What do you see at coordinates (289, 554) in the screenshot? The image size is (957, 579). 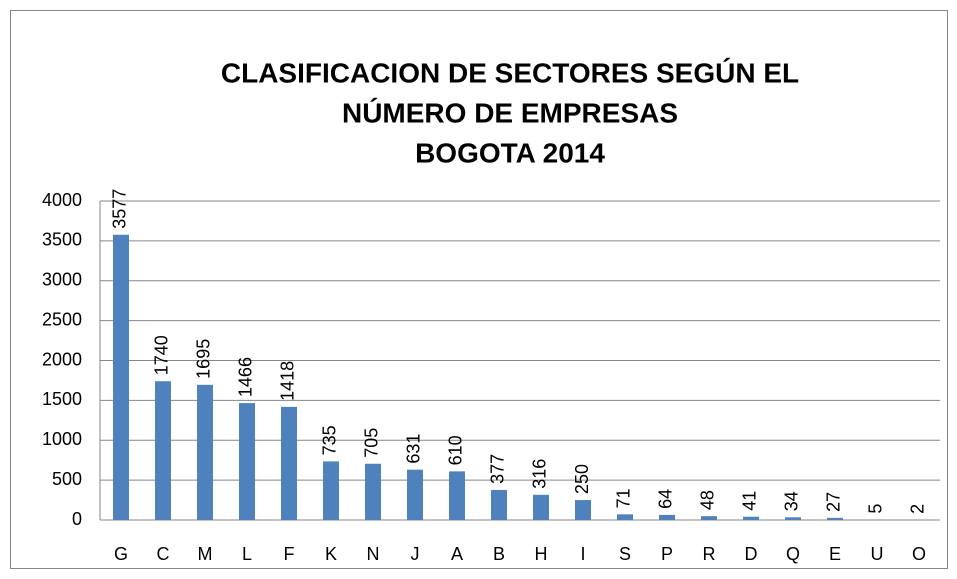 I see `x-tick-label: F` at bounding box center [289, 554].